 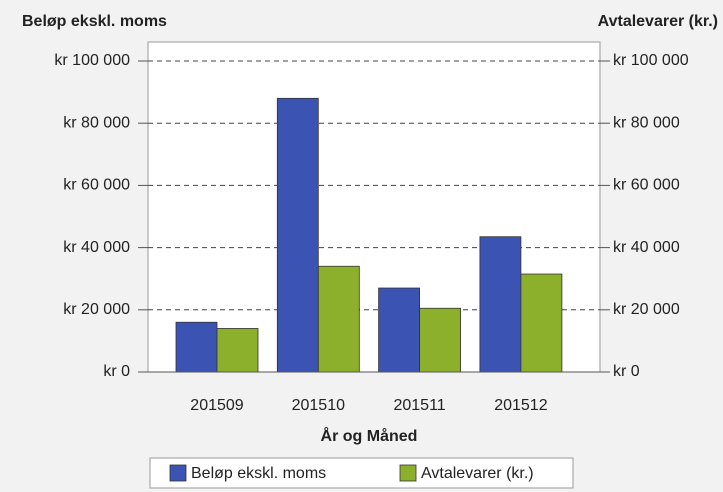 What do you see at coordinates (92, 60) in the screenshot?
I see `y-tick-label: kr 100 000` at bounding box center [92, 60].